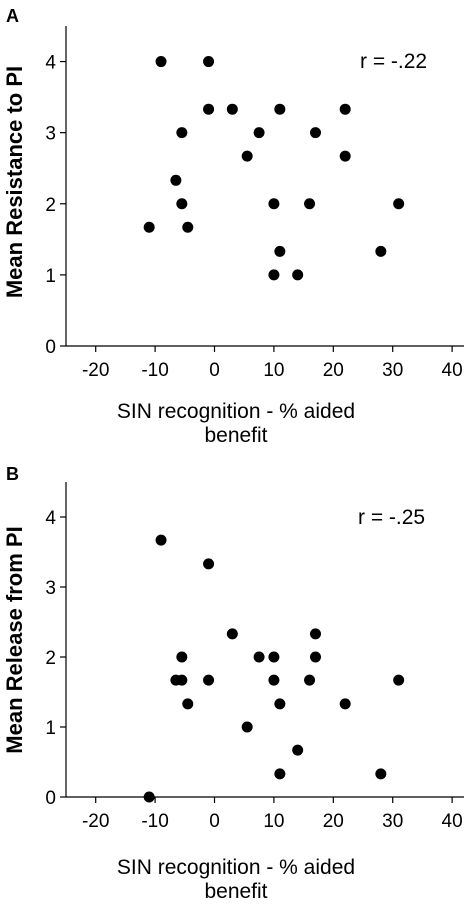 Image resolution: width=472 pixels, height=908 pixels. Describe the element at coordinates (391, 517) in the screenshot. I see `correlation-annotation: r = -.25` at that location.